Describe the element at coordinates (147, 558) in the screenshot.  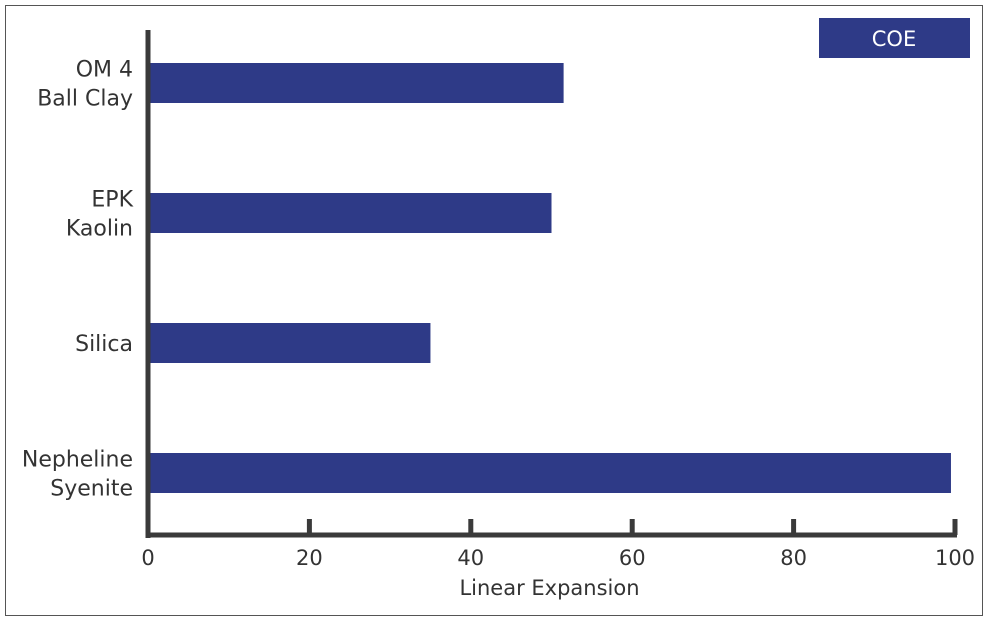
I see `x-tick-label-0: 0` at that location.